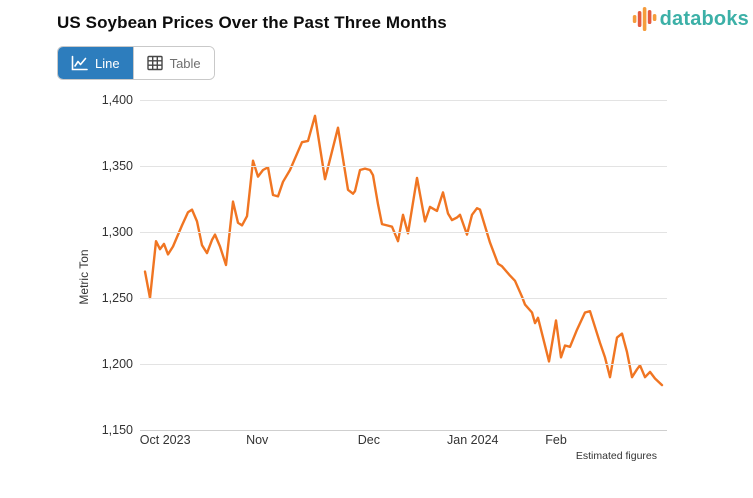 Image resolution: width=753 pixels, height=498 pixels. I want to click on y-axis-tick-label: 1,250, so click(117, 298).